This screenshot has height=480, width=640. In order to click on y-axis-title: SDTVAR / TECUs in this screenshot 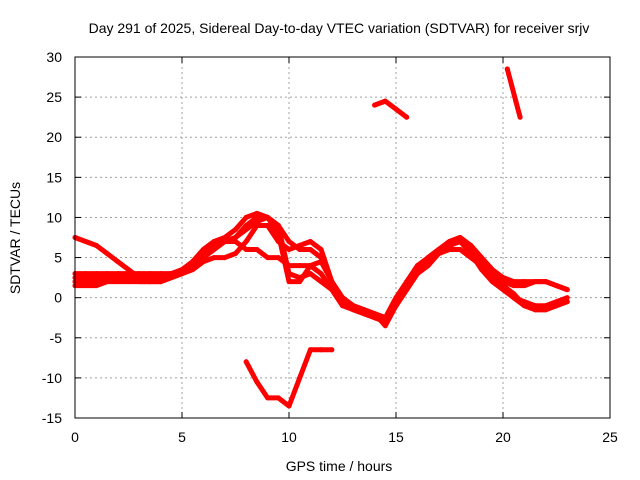, I will do `click(15, 238)`.